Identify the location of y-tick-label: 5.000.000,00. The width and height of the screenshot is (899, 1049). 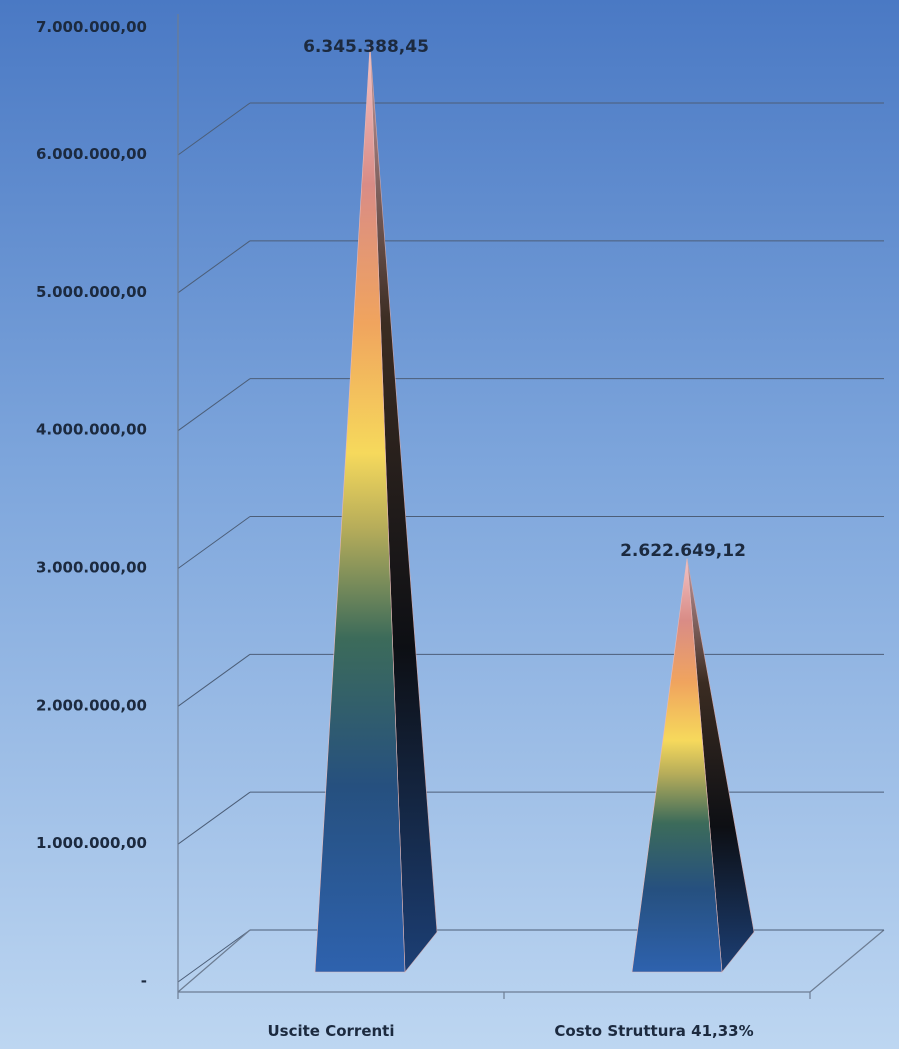
(91, 292).